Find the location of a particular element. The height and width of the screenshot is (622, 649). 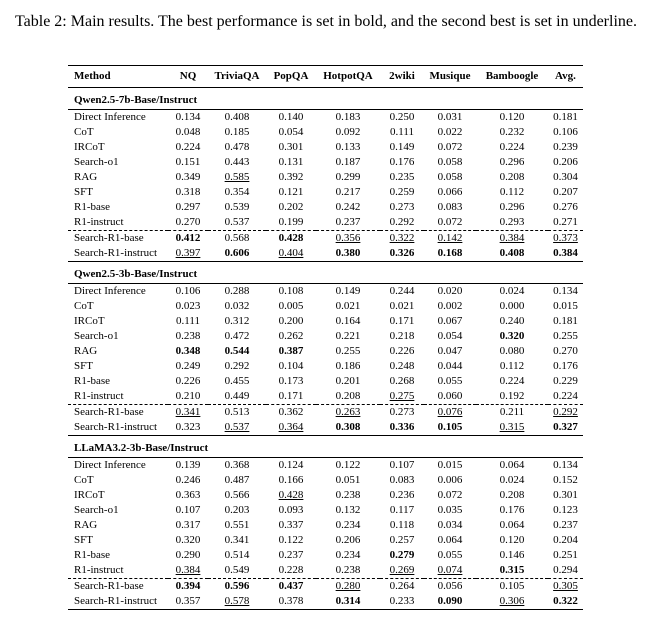

method-cell: RAG is located at coordinates (86, 177).